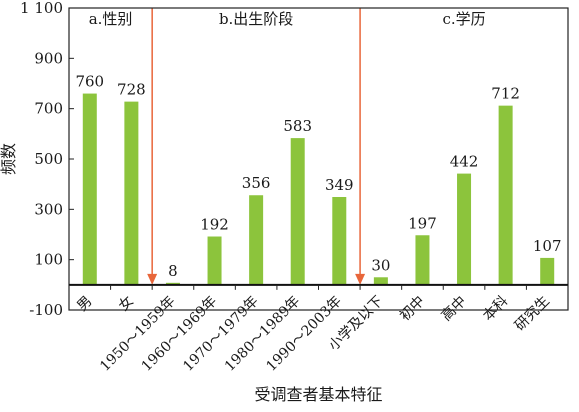 This screenshot has height=412, width=579. What do you see at coordinates (41, 8) in the screenshot?
I see `y-tick-label-6: 1 100` at bounding box center [41, 8].